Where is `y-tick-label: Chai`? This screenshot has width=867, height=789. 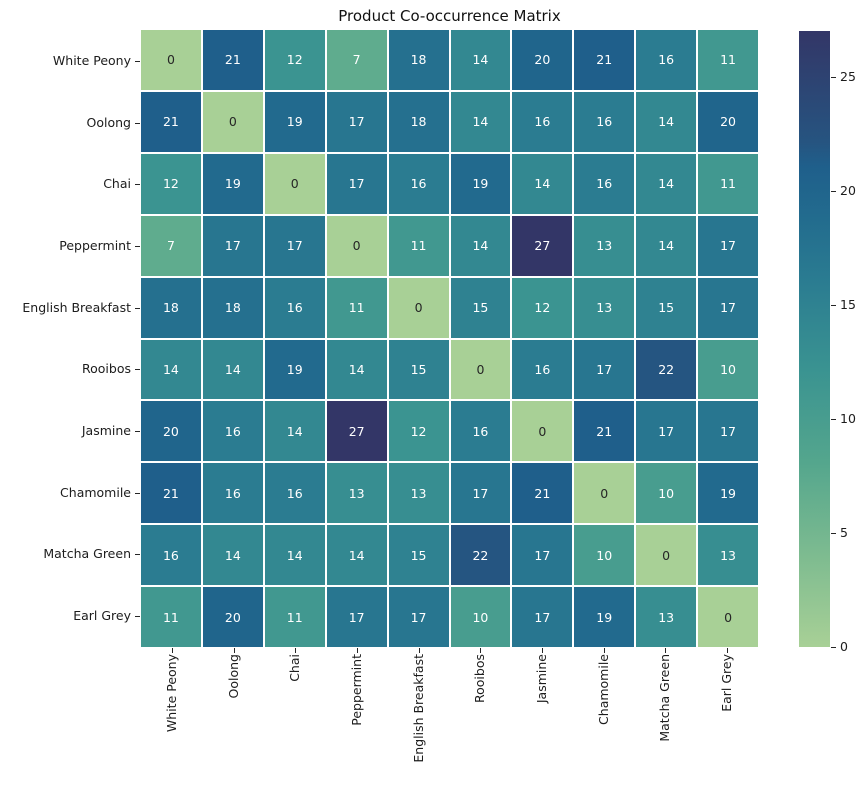 y-tick-label: Chai is located at coordinates (117, 184).